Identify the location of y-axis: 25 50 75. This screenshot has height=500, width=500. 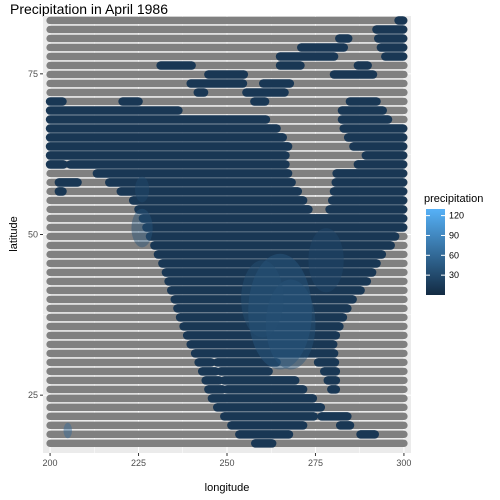
(35, 234).